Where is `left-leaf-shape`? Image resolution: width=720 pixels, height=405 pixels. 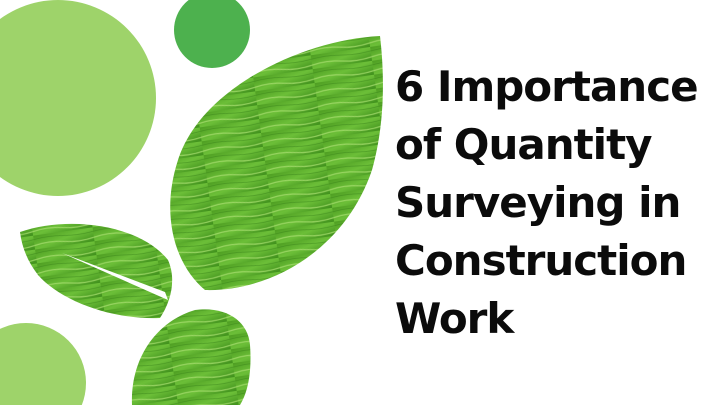 left-leaf-shape is located at coordinates (96, 271).